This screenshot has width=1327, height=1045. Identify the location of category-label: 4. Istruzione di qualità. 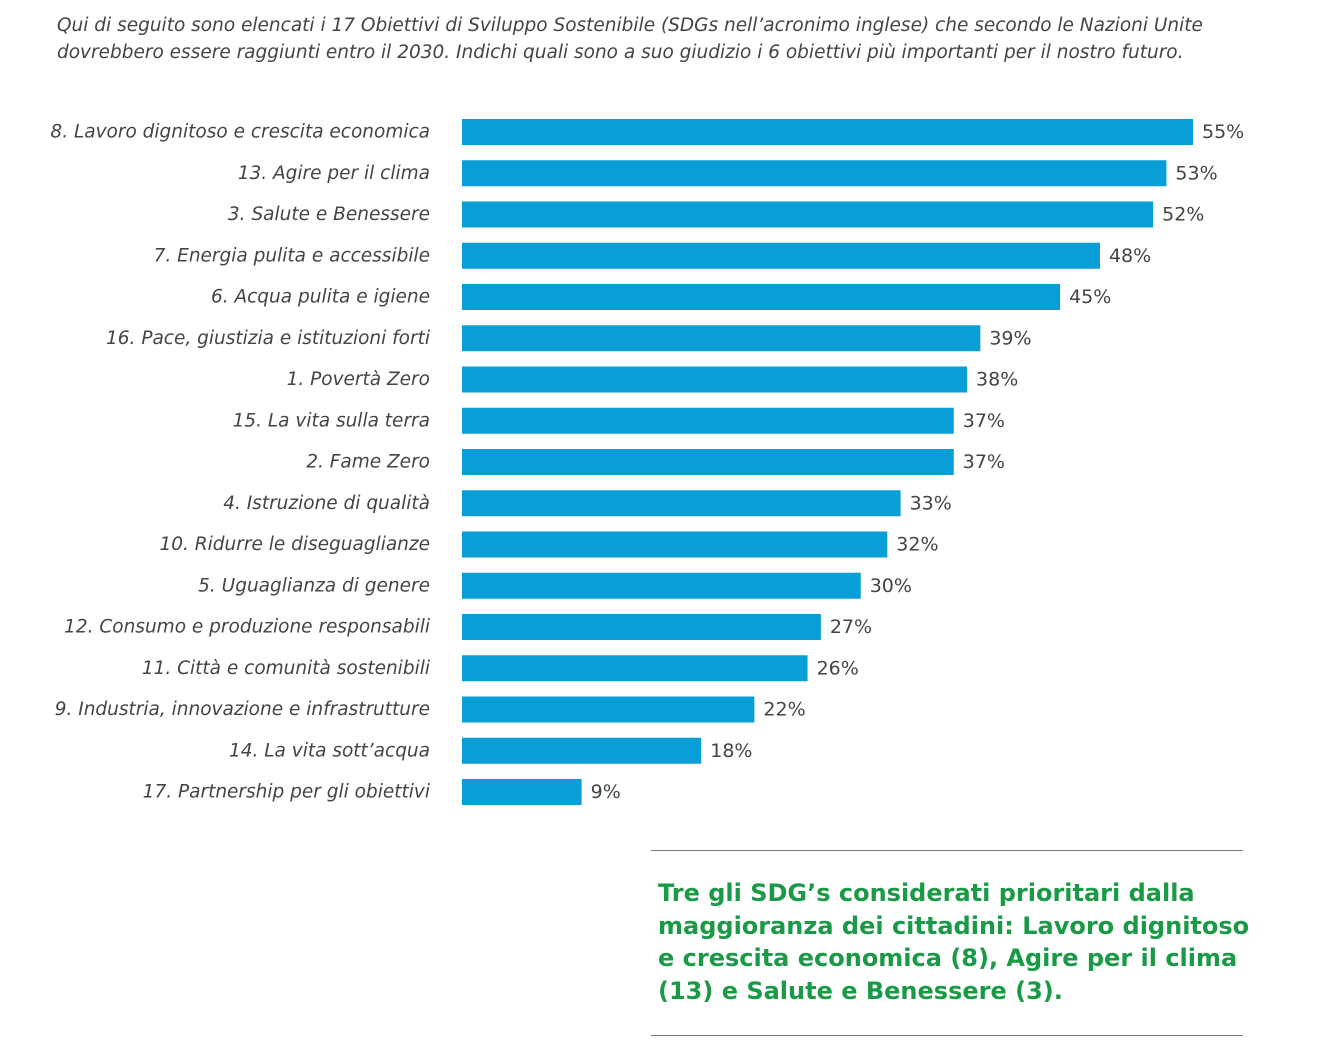
(326, 503).